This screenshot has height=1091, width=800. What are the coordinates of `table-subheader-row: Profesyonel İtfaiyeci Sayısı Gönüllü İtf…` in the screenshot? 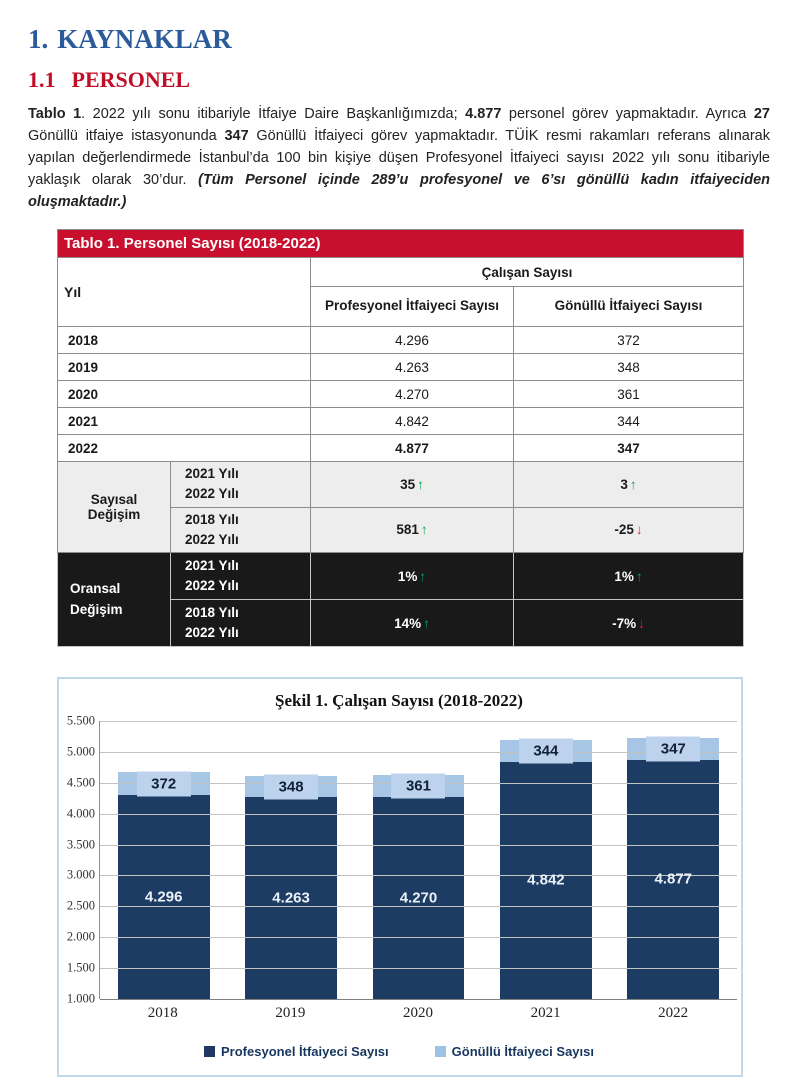 It's located at (401, 307).